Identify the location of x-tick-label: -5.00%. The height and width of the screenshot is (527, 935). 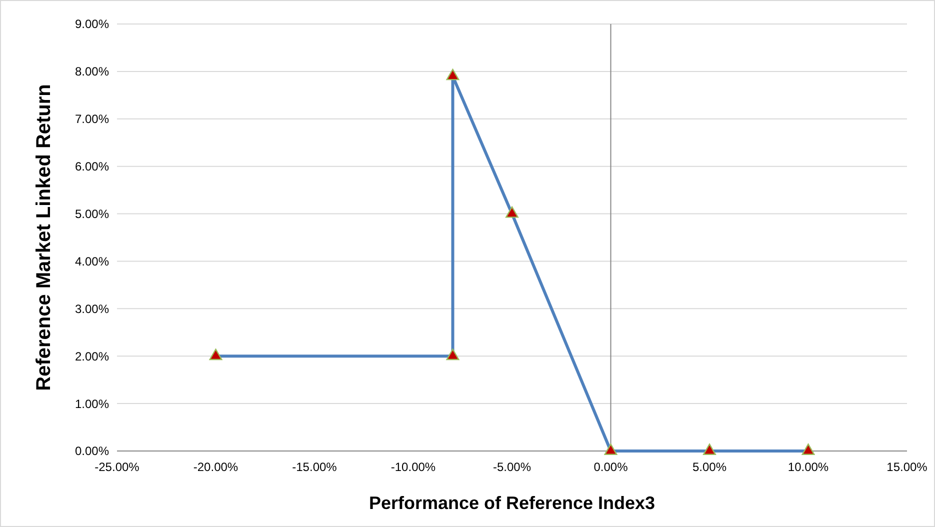
(512, 467).